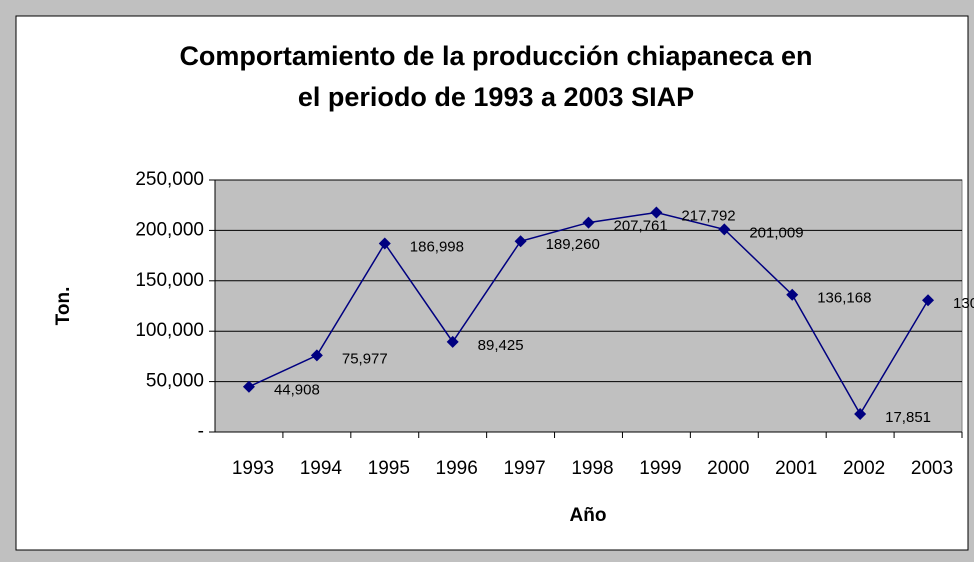 The width and height of the screenshot is (974, 562). What do you see at coordinates (365, 358) in the screenshot?
I see `data-label: 75,977` at bounding box center [365, 358].